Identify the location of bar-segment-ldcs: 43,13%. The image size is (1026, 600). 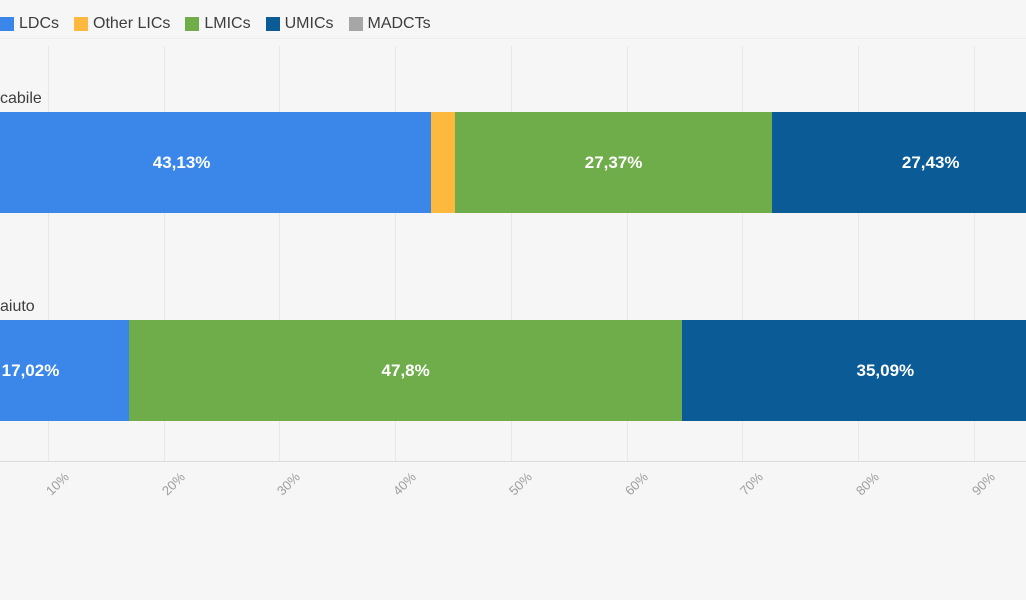
(216, 162).